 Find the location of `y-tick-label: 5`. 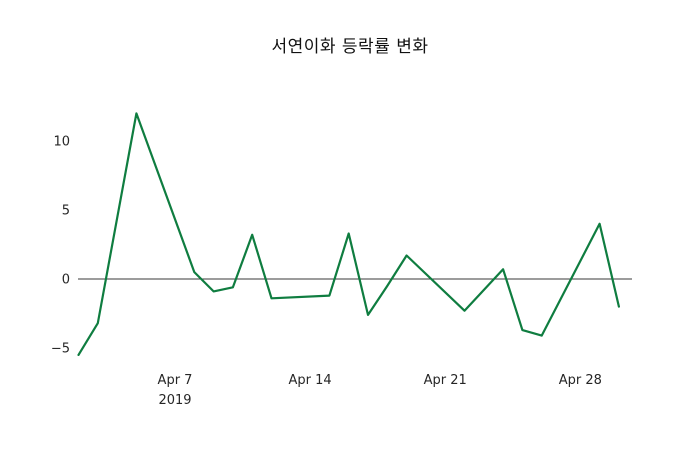

y-tick-label: 5 is located at coordinates (66, 211).